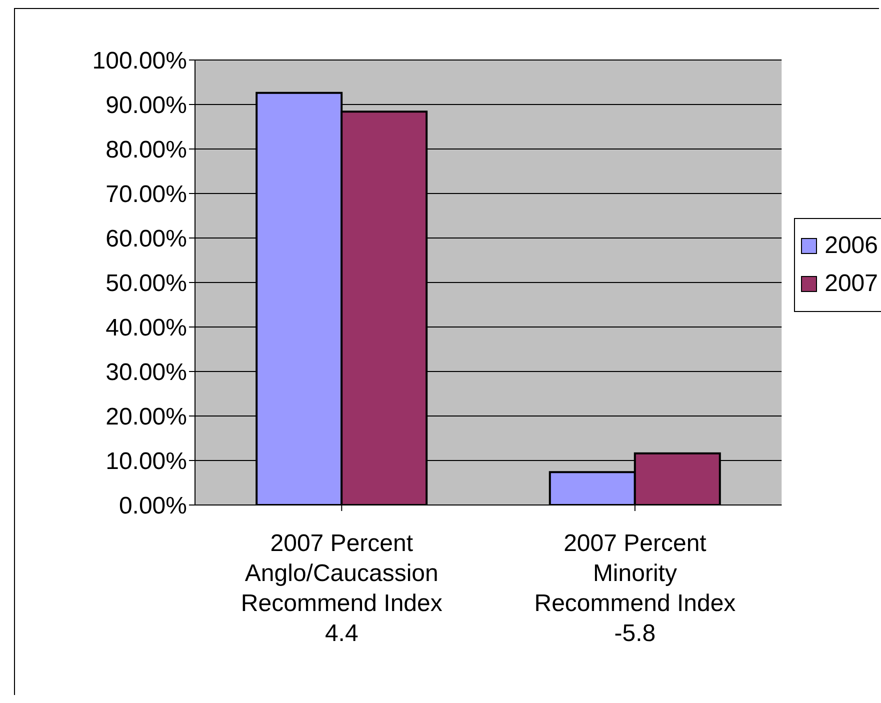 Image resolution: width=881 pixels, height=703 pixels. What do you see at coordinates (146, 150) in the screenshot?
I see `y-tick-label: 80.00%` at bounding box center [146, 150].